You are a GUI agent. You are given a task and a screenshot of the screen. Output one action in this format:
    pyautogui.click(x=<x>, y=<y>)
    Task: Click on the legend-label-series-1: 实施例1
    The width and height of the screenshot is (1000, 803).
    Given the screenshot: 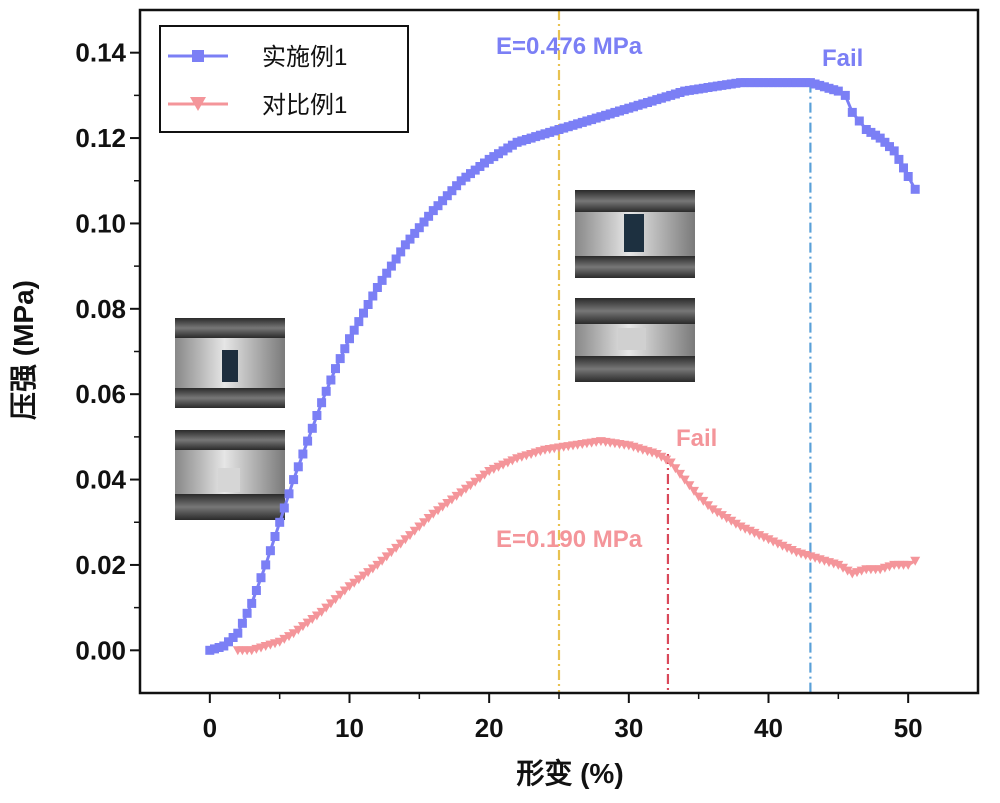 What is the action you would take?
    pyautogui.click(x=304, y=57)
    